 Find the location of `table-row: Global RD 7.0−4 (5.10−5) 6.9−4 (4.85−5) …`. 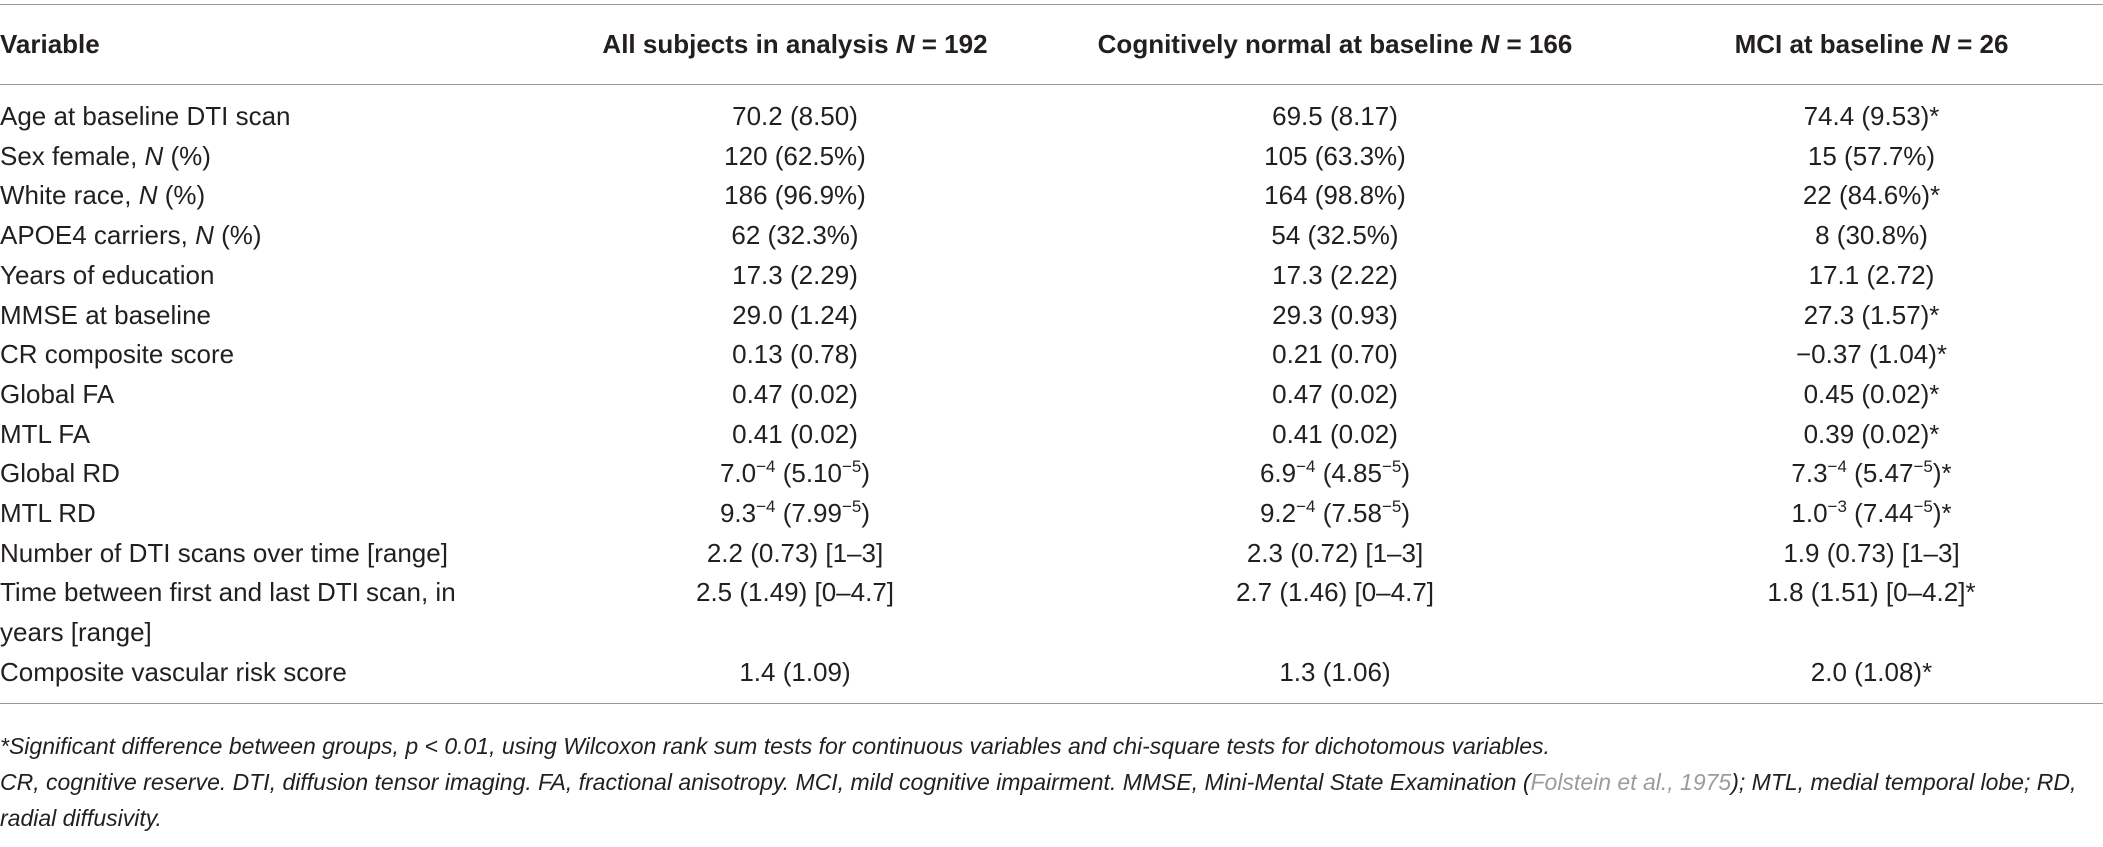

table-row: Global RD 7.0−4 (5.10−5) 6.9−4 (4.85−5) … is located at coordinates (1051, 474).